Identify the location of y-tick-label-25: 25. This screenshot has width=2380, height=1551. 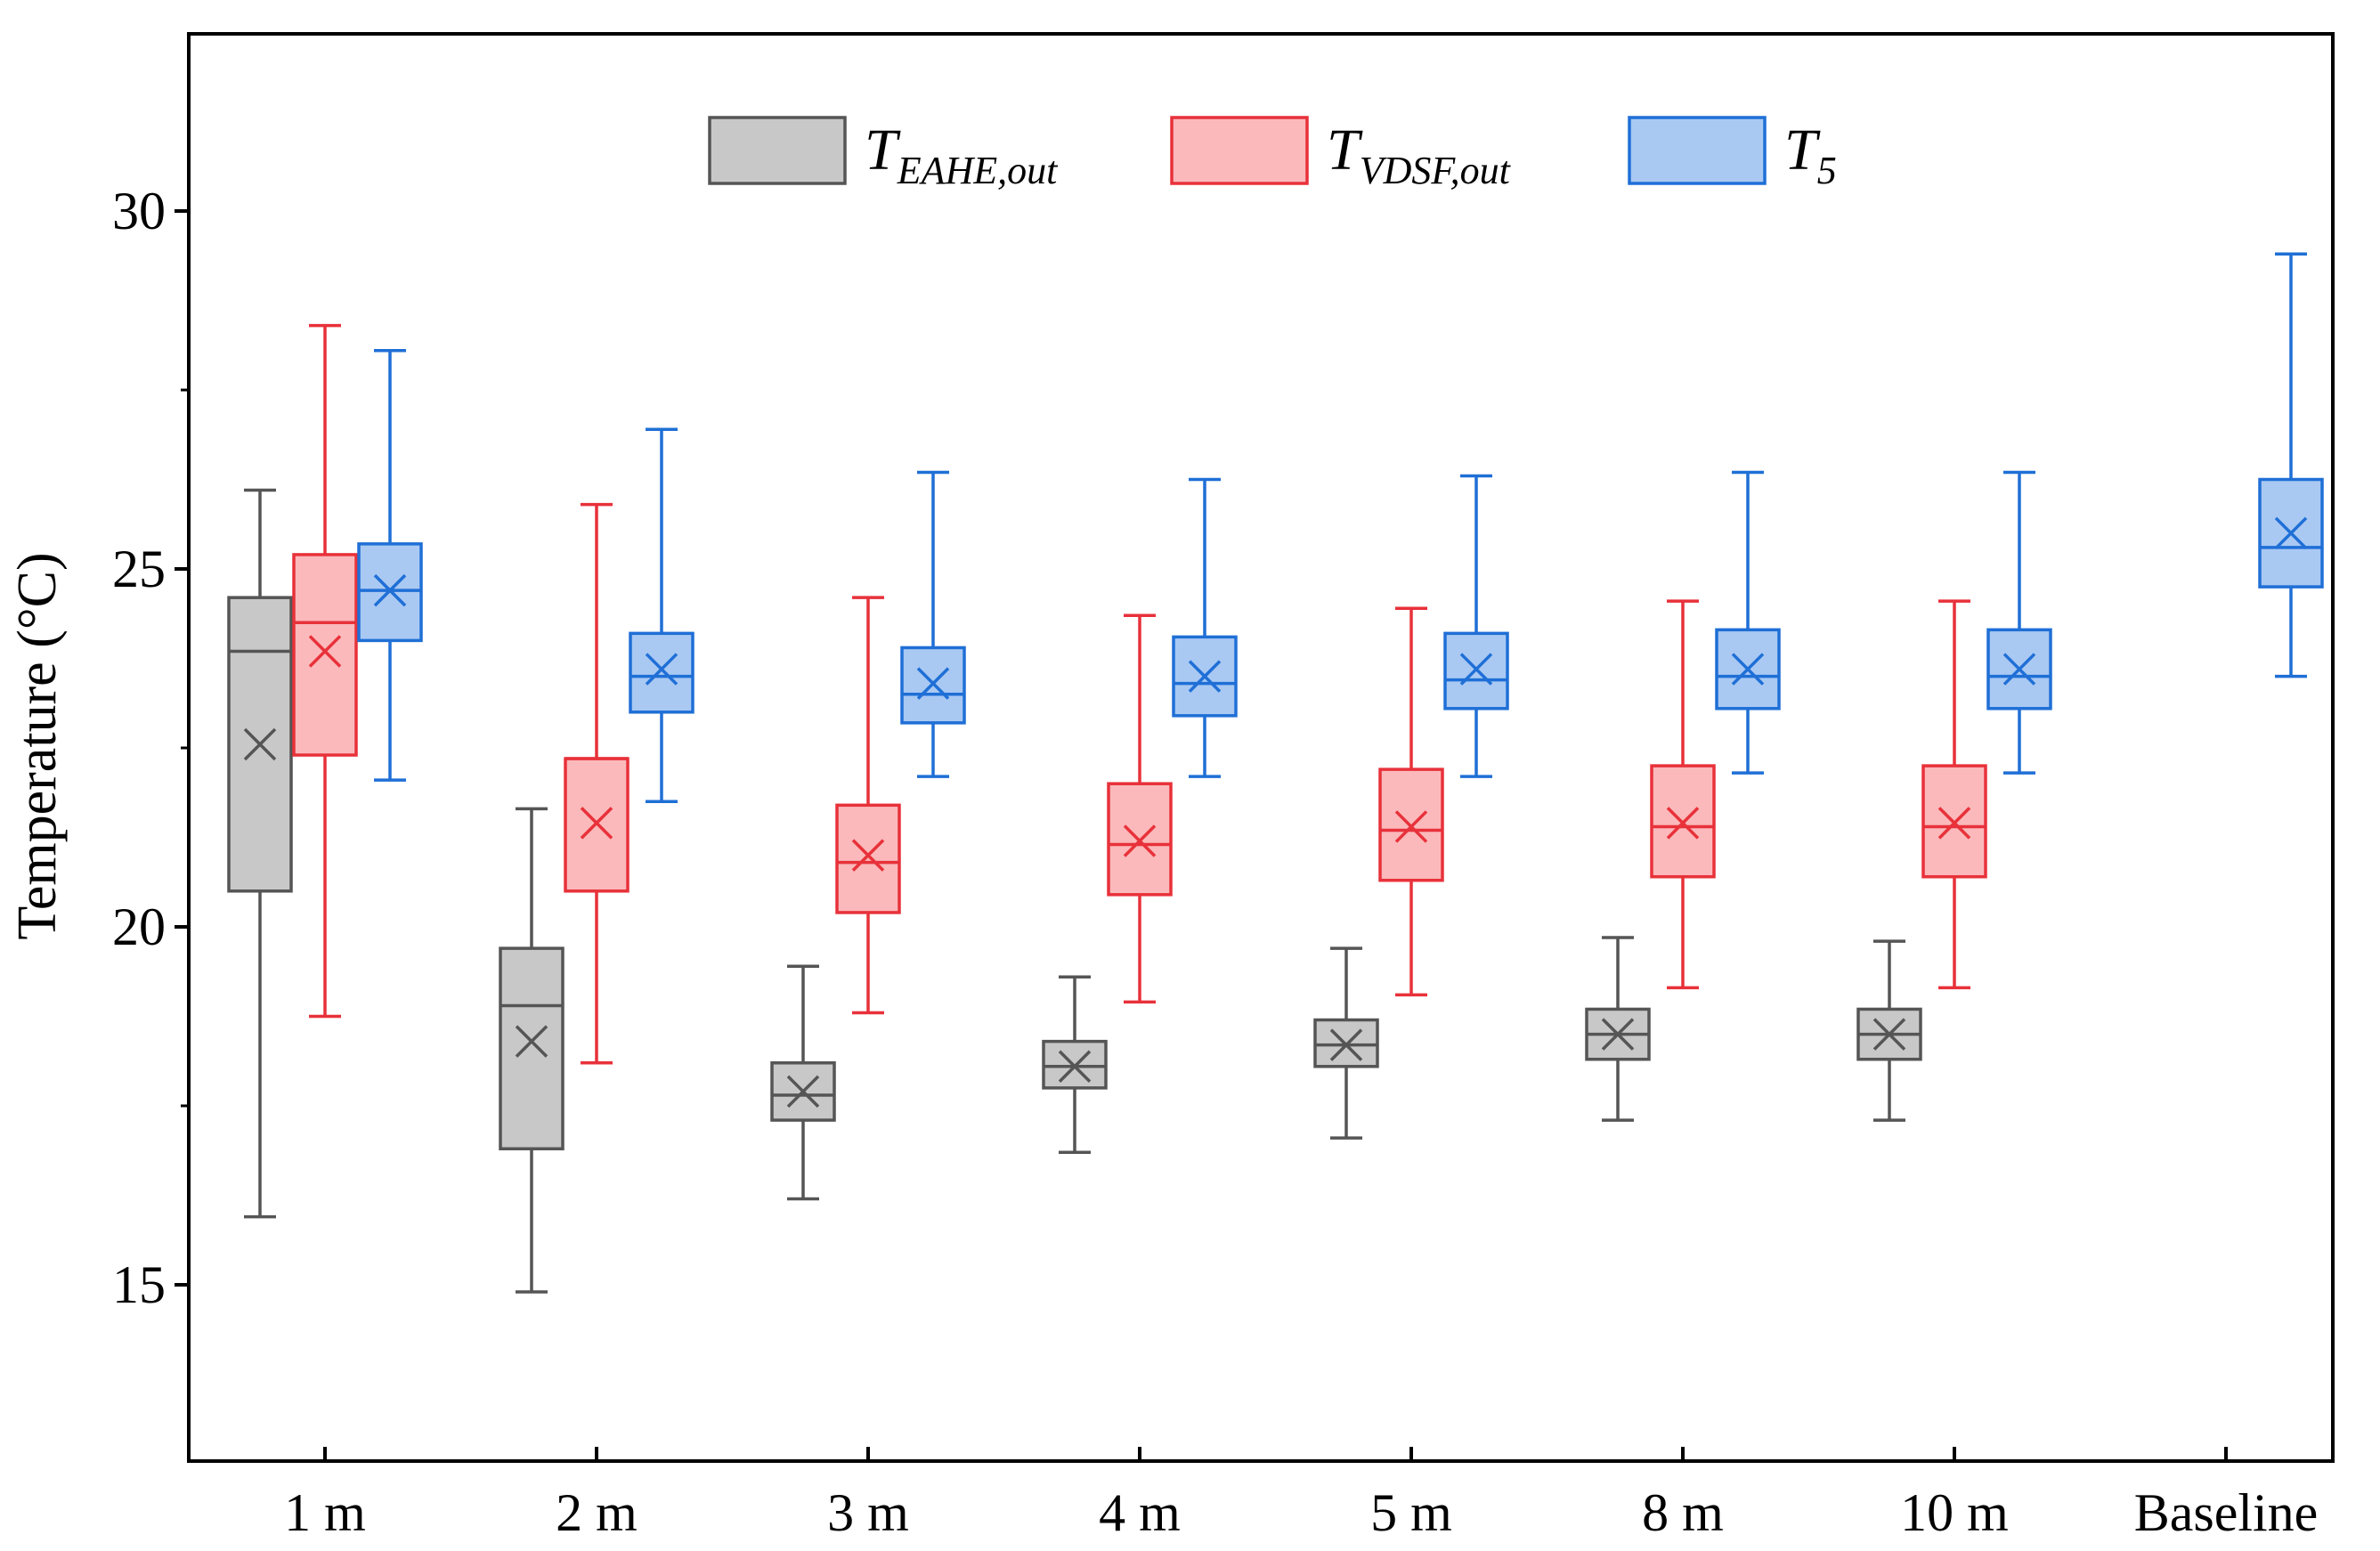
(139, 569).